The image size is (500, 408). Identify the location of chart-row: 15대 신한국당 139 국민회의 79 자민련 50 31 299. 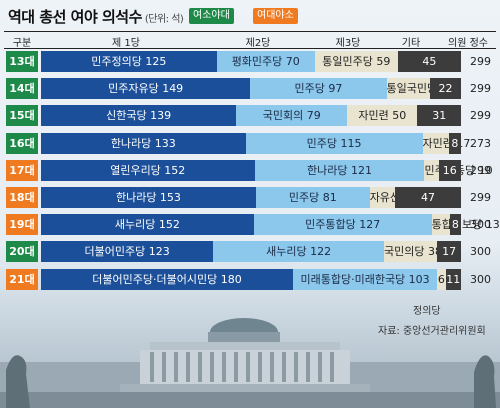
(250, 116).